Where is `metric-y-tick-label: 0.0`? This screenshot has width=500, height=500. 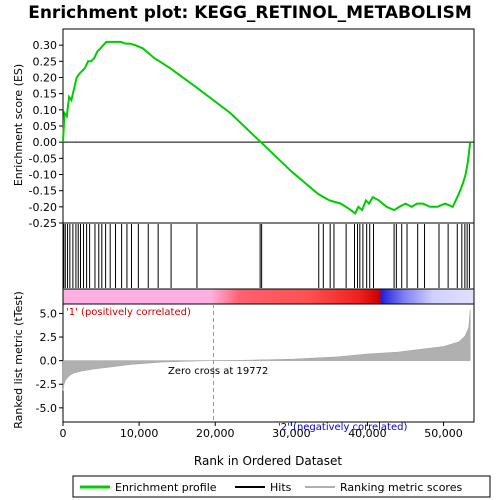 metric-y-tick-label: 0.0 is located at coordinates (49, 361).